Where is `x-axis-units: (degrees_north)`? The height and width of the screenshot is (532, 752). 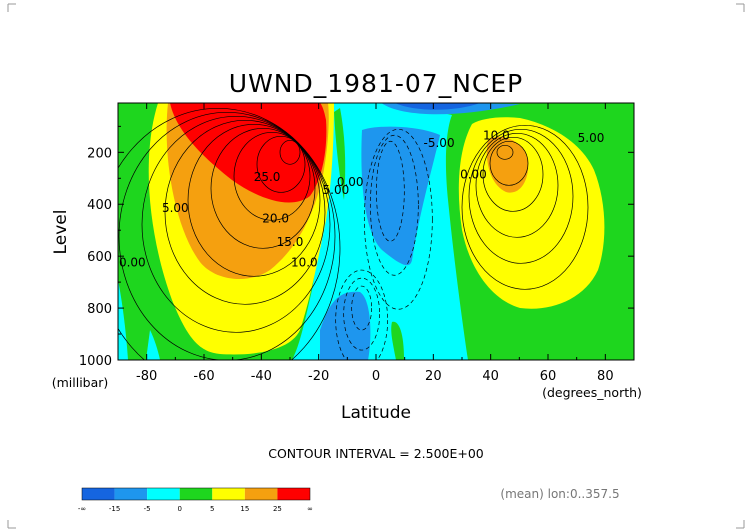
x-axis-units: (degrees_north) is located at coordinates (592, 392).